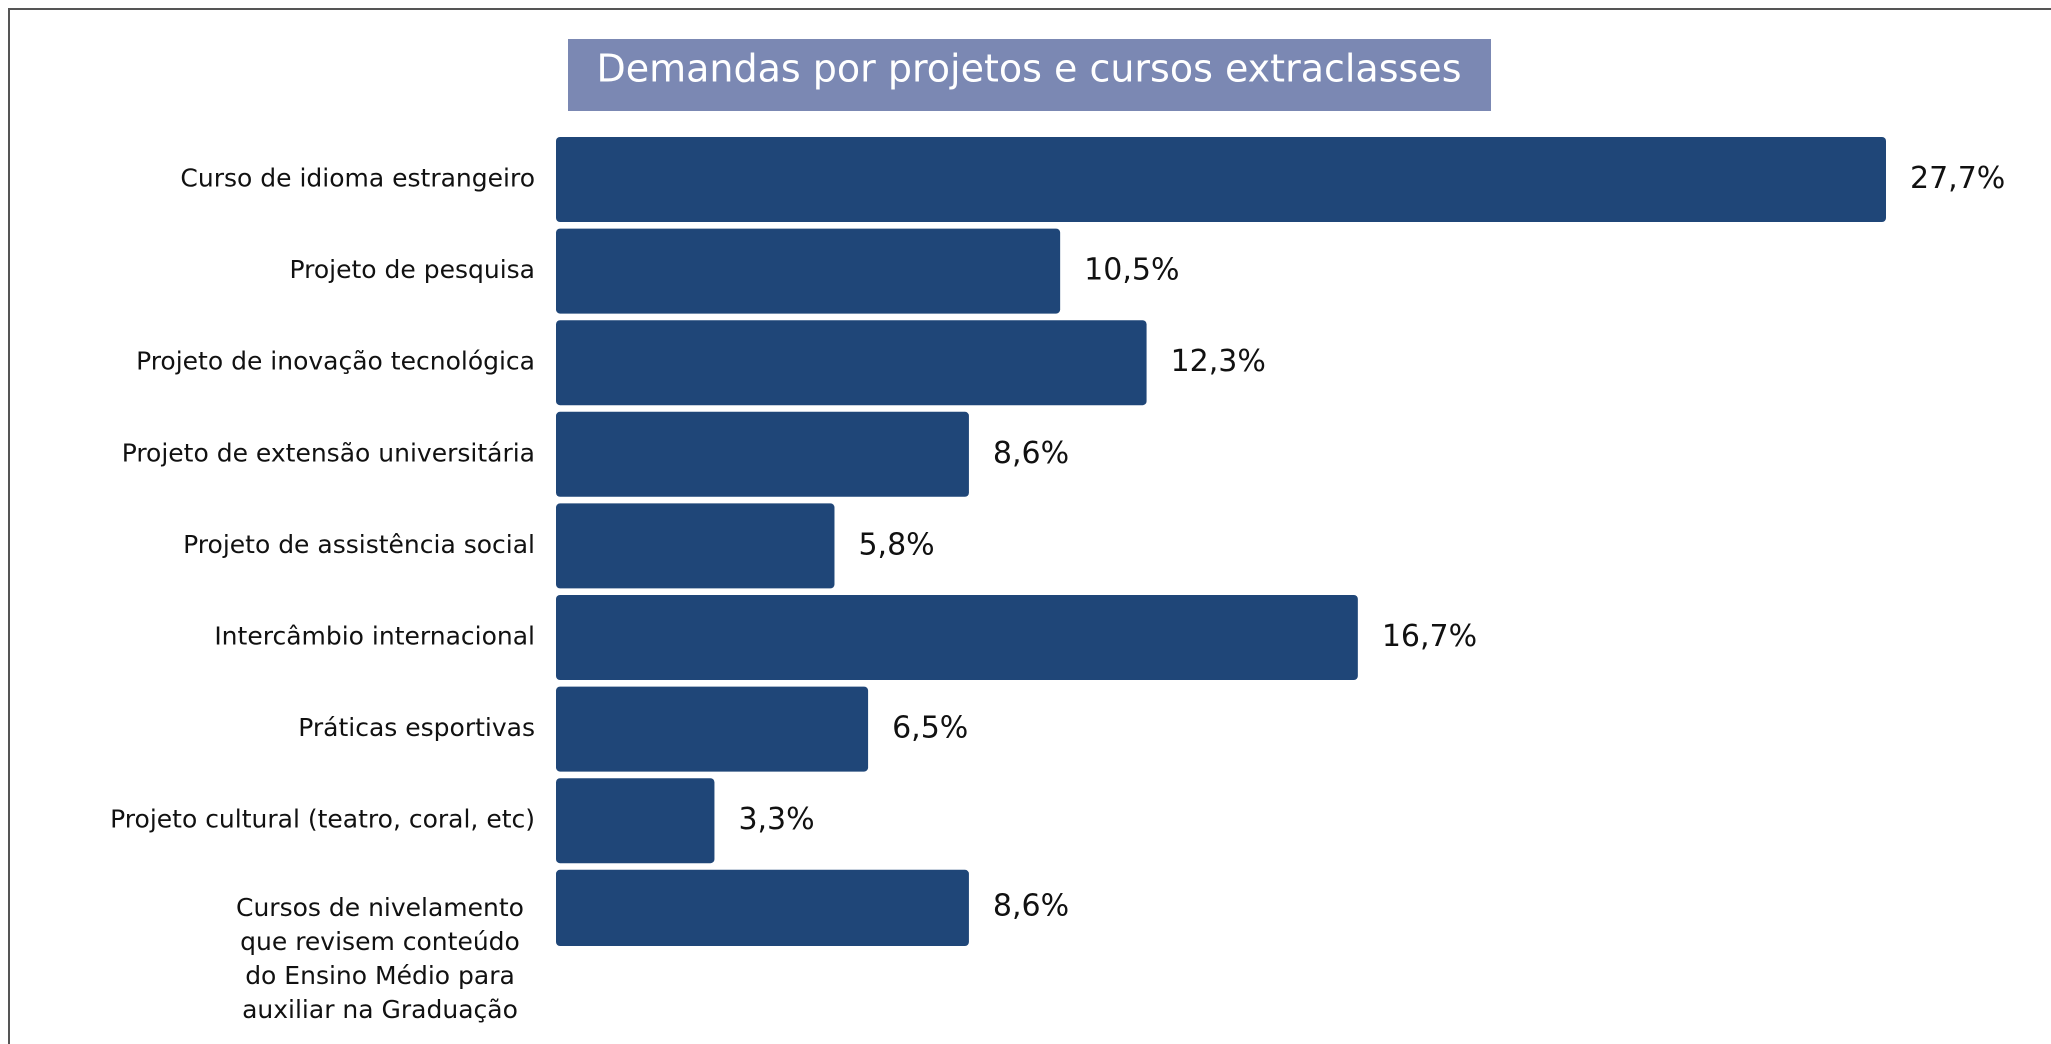 The image size is (2051, 1044). I want to click on category-label: Projeto de extensão universitária, so click(328, 452).